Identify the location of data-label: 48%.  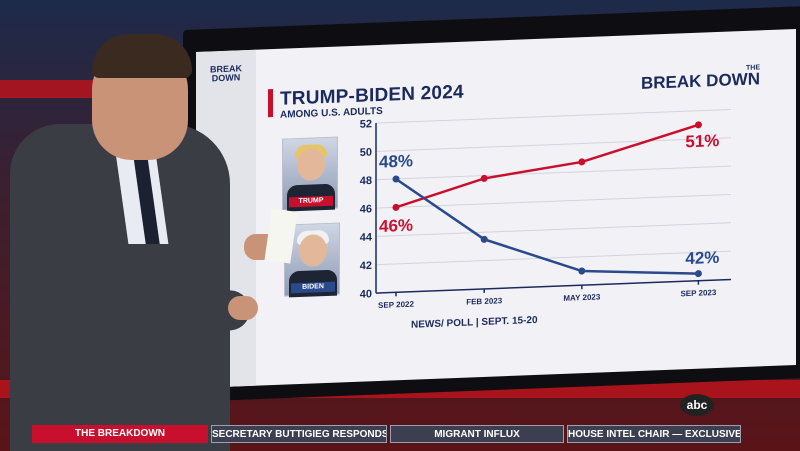
(396, 161).